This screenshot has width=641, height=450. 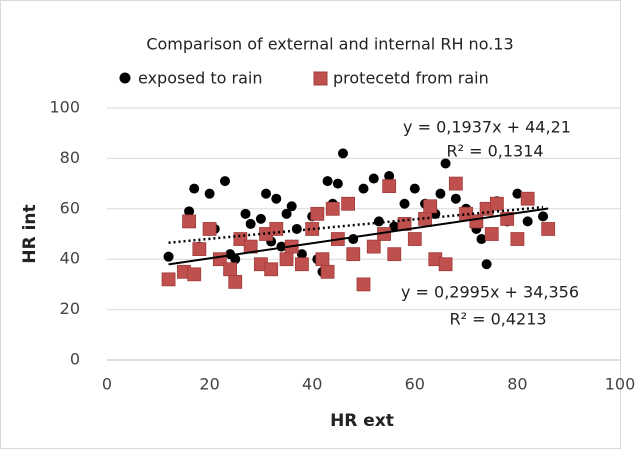 What do you see at coordinates (70, 308) in the screenshot?
I see `y-tick-label: 20` at bounding box center [70, 308].